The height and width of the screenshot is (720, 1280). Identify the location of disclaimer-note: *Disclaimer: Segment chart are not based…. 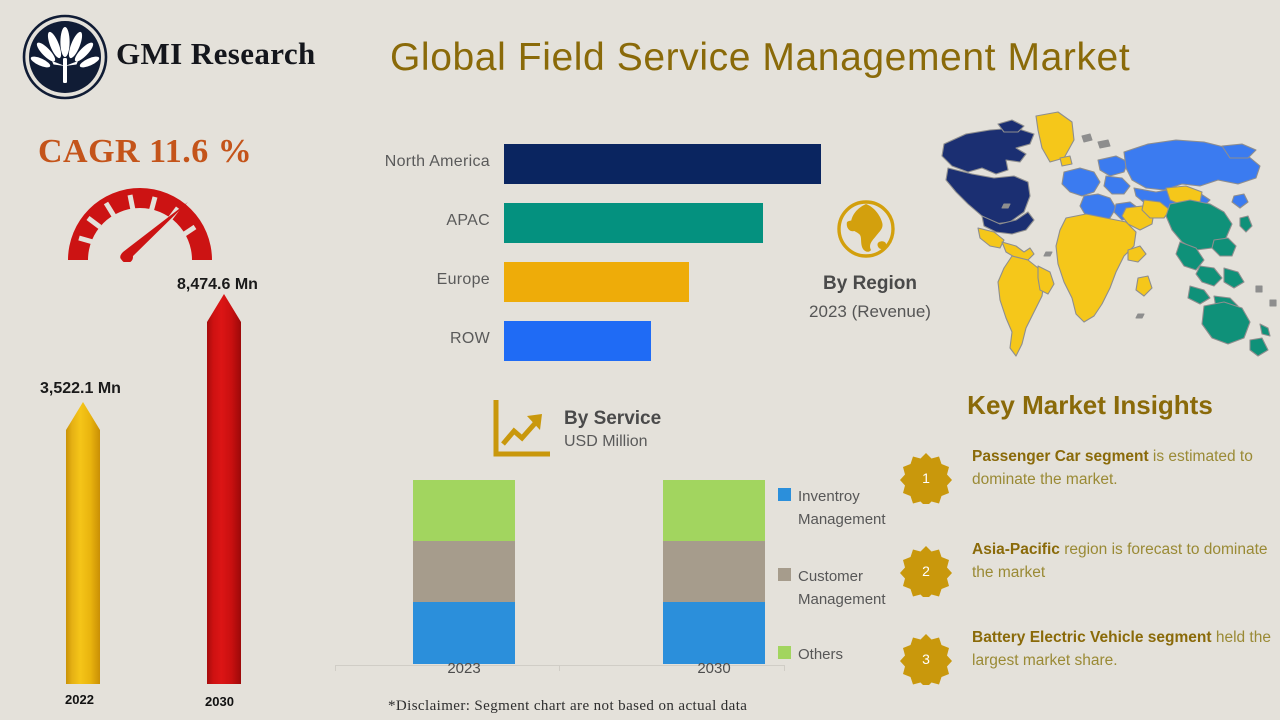
(568, 706).